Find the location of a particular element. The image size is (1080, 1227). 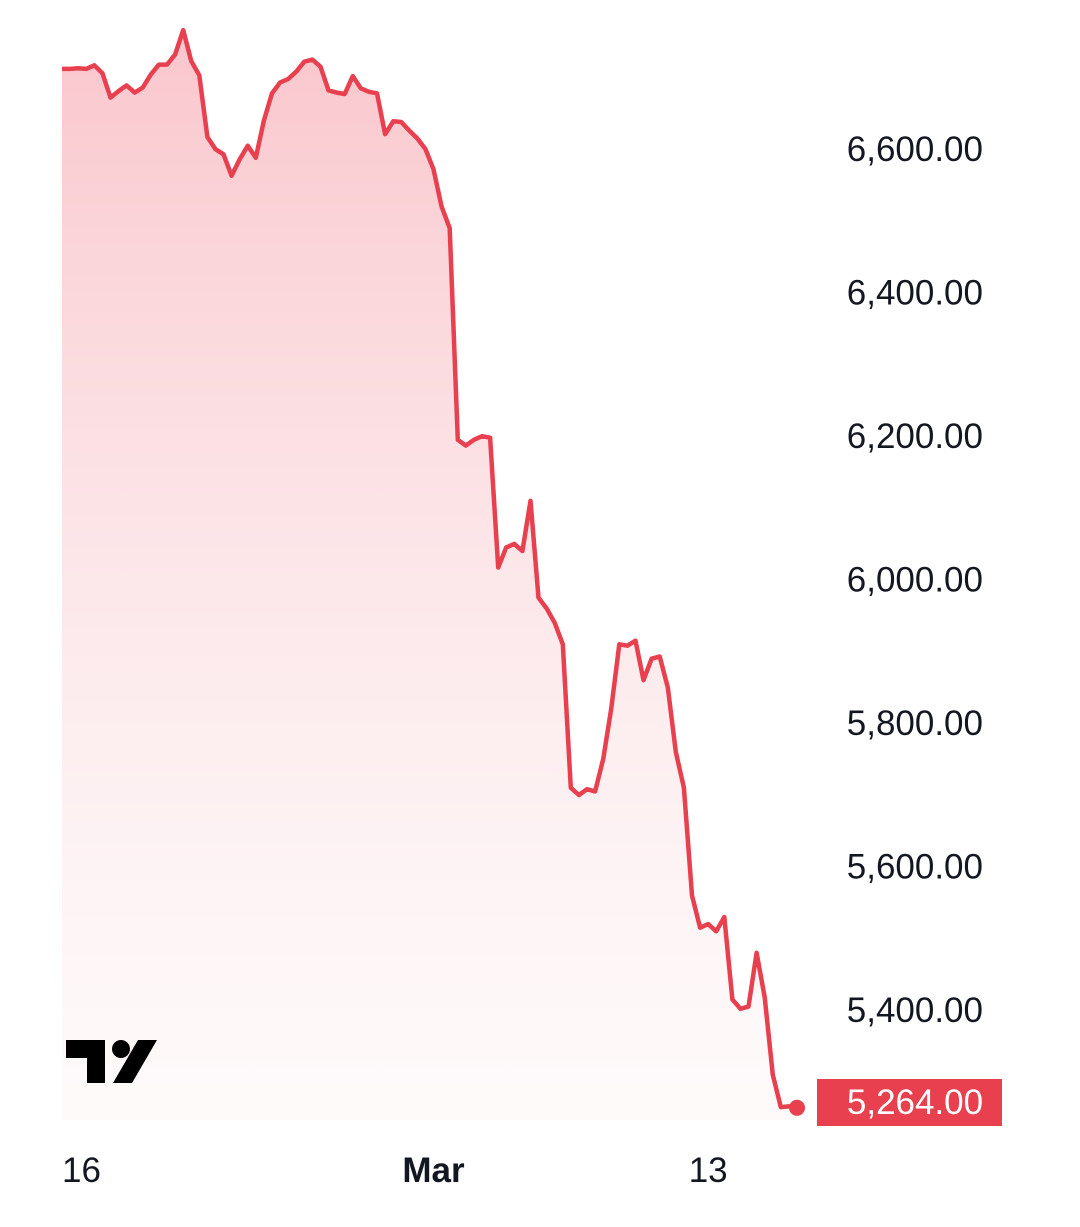

y-tick-label: 5,600.00 is located at coordinates (915, 867).